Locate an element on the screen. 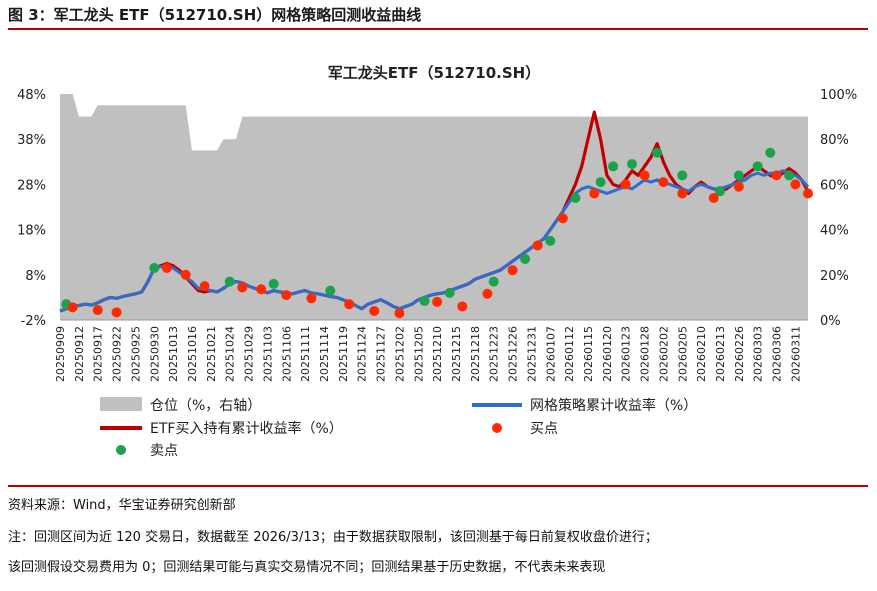  legend-position-swatch is located at coordinates (121, 404).